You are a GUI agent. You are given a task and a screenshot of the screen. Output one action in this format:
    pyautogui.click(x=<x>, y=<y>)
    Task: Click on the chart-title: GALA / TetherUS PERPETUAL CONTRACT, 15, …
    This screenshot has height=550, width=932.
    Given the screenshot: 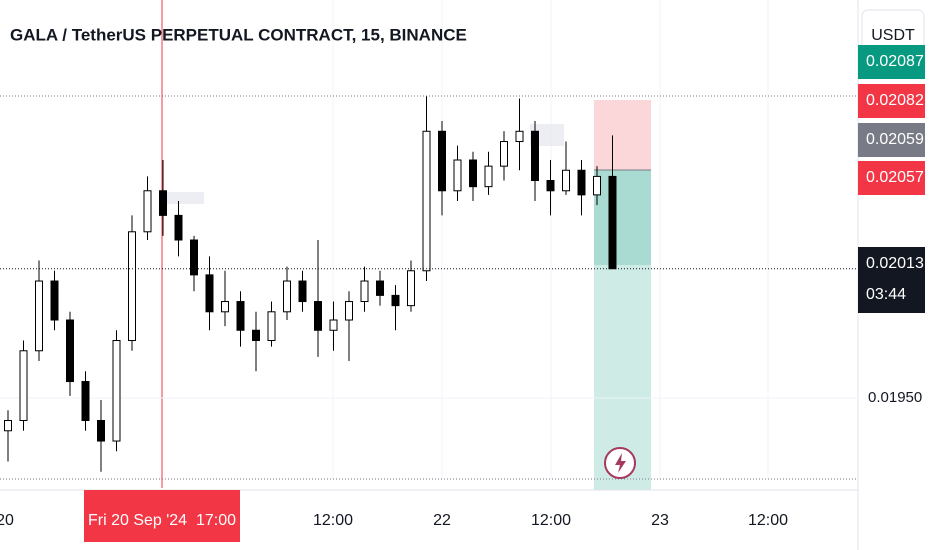 What is the action you would take?
    pyautogui.click(x=238, y=34)
    